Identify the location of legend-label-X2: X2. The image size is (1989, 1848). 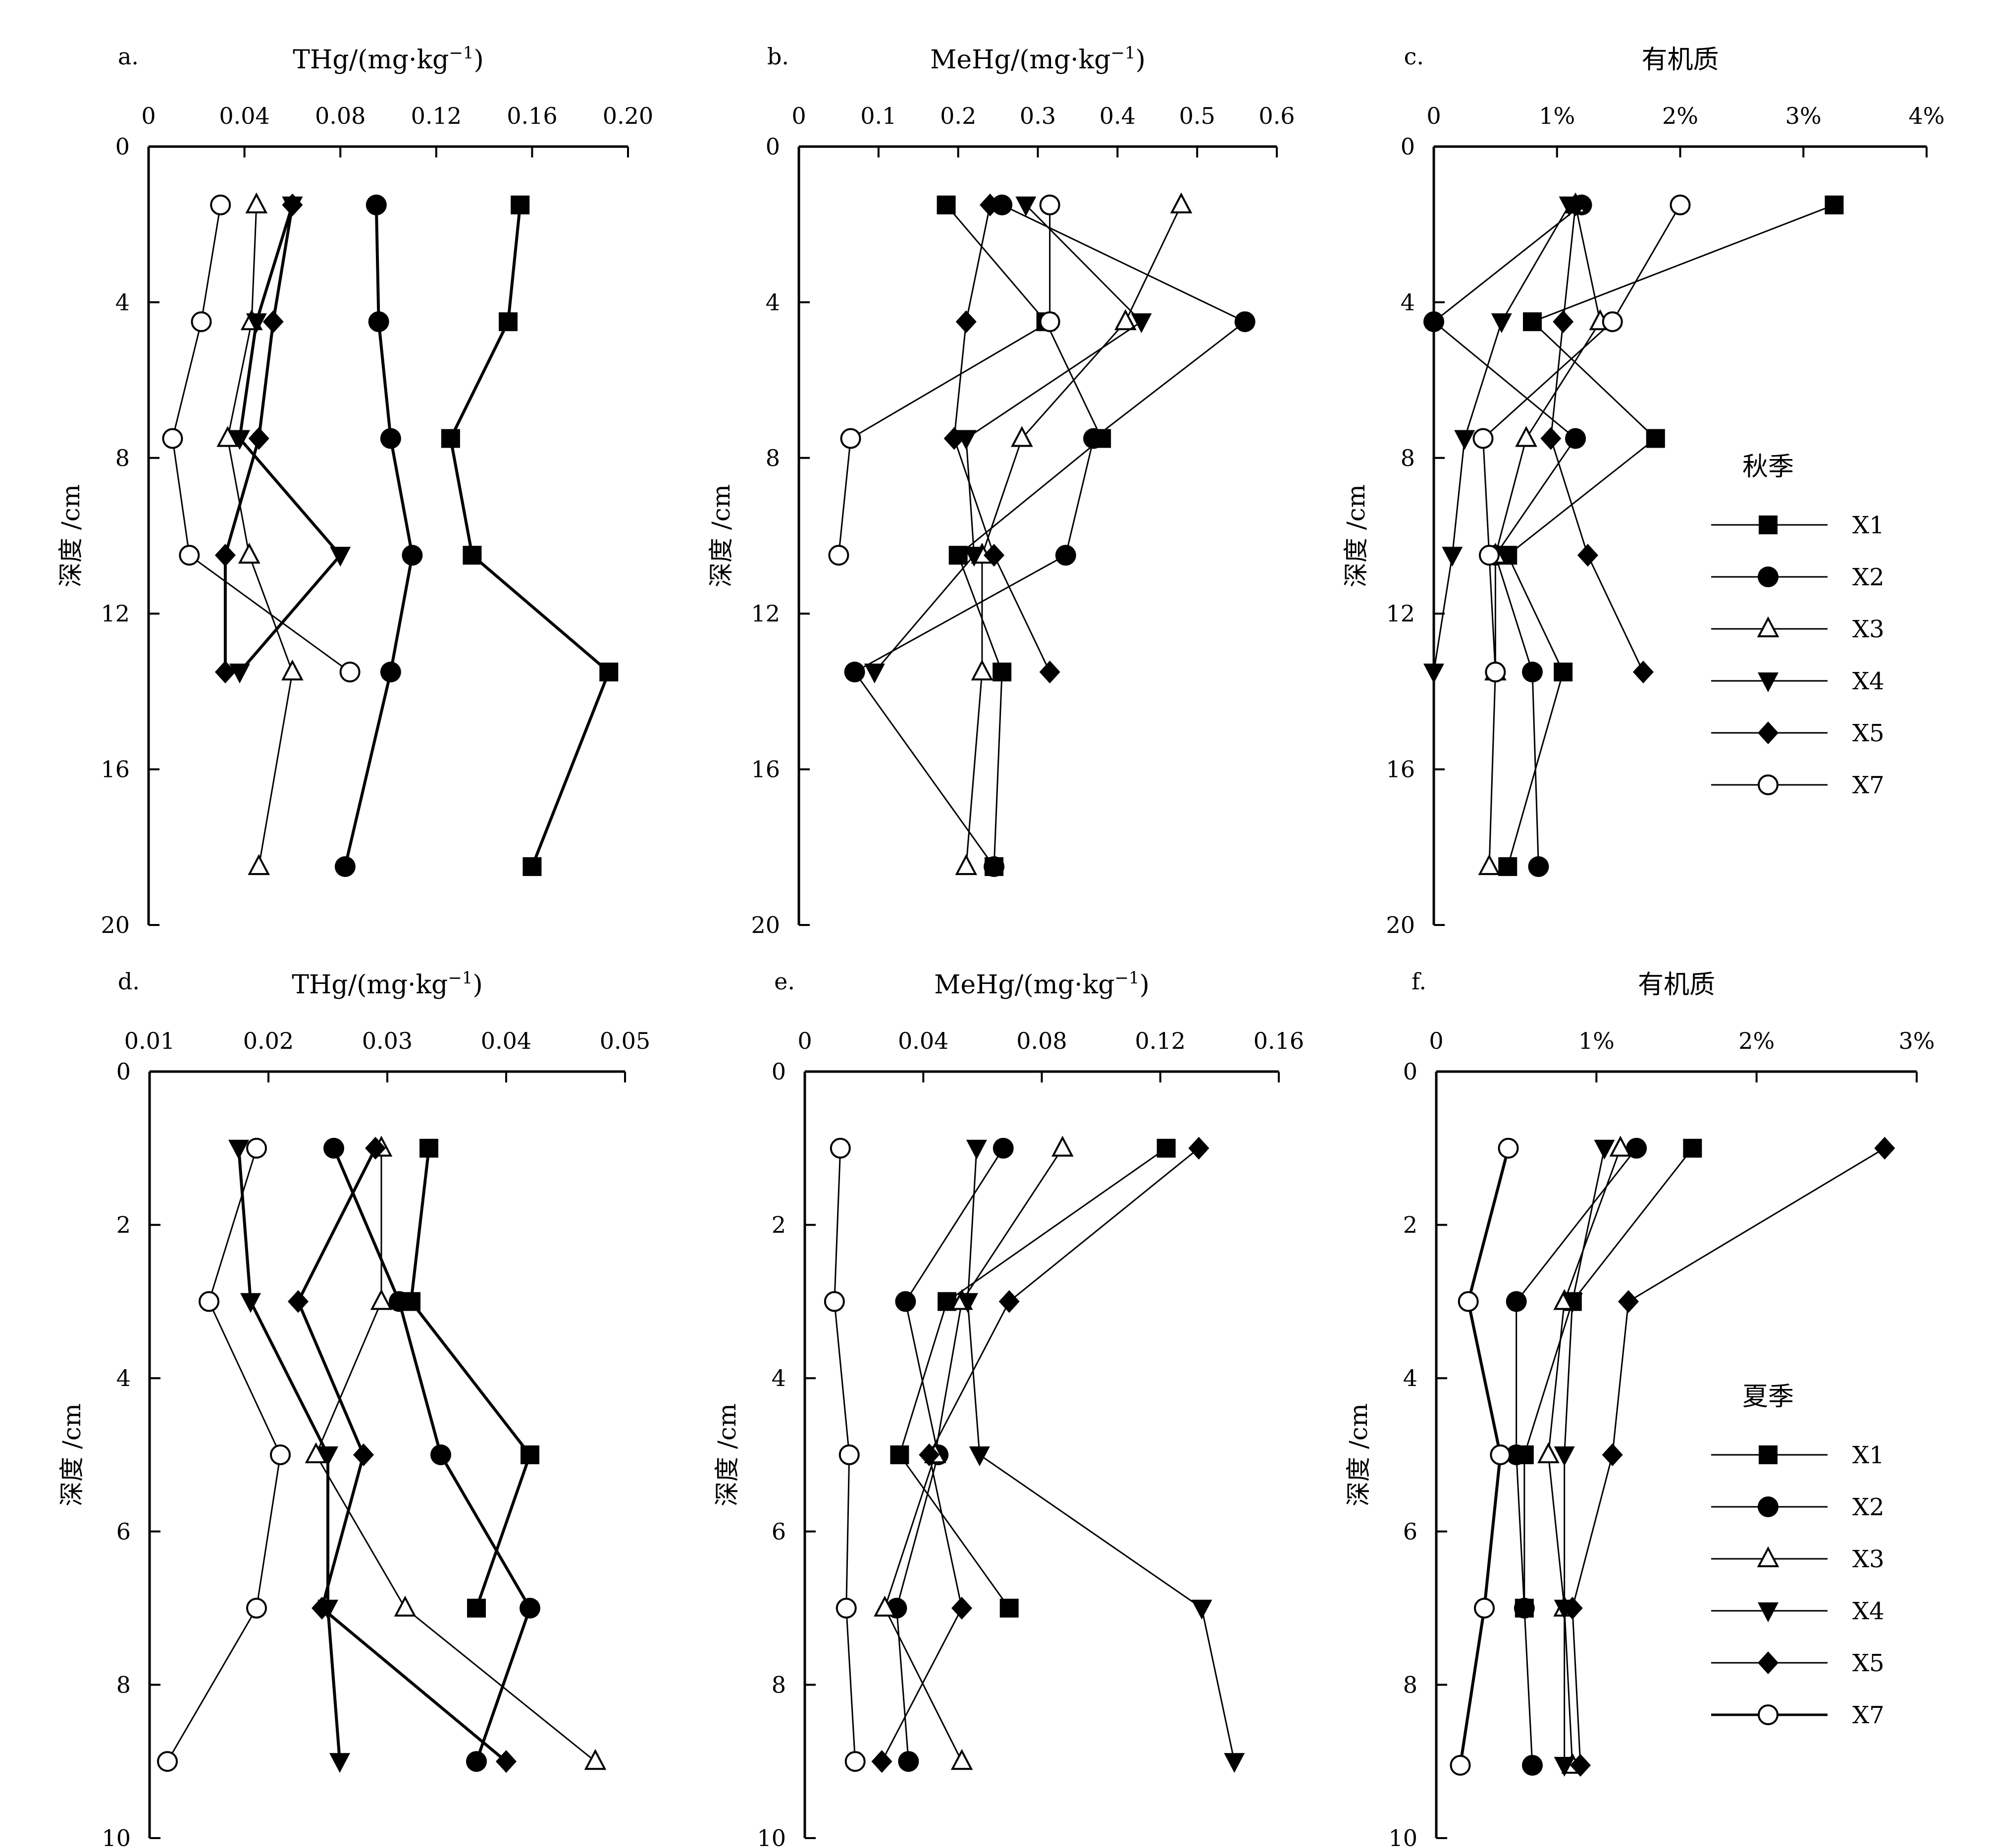
(1868, 1507).